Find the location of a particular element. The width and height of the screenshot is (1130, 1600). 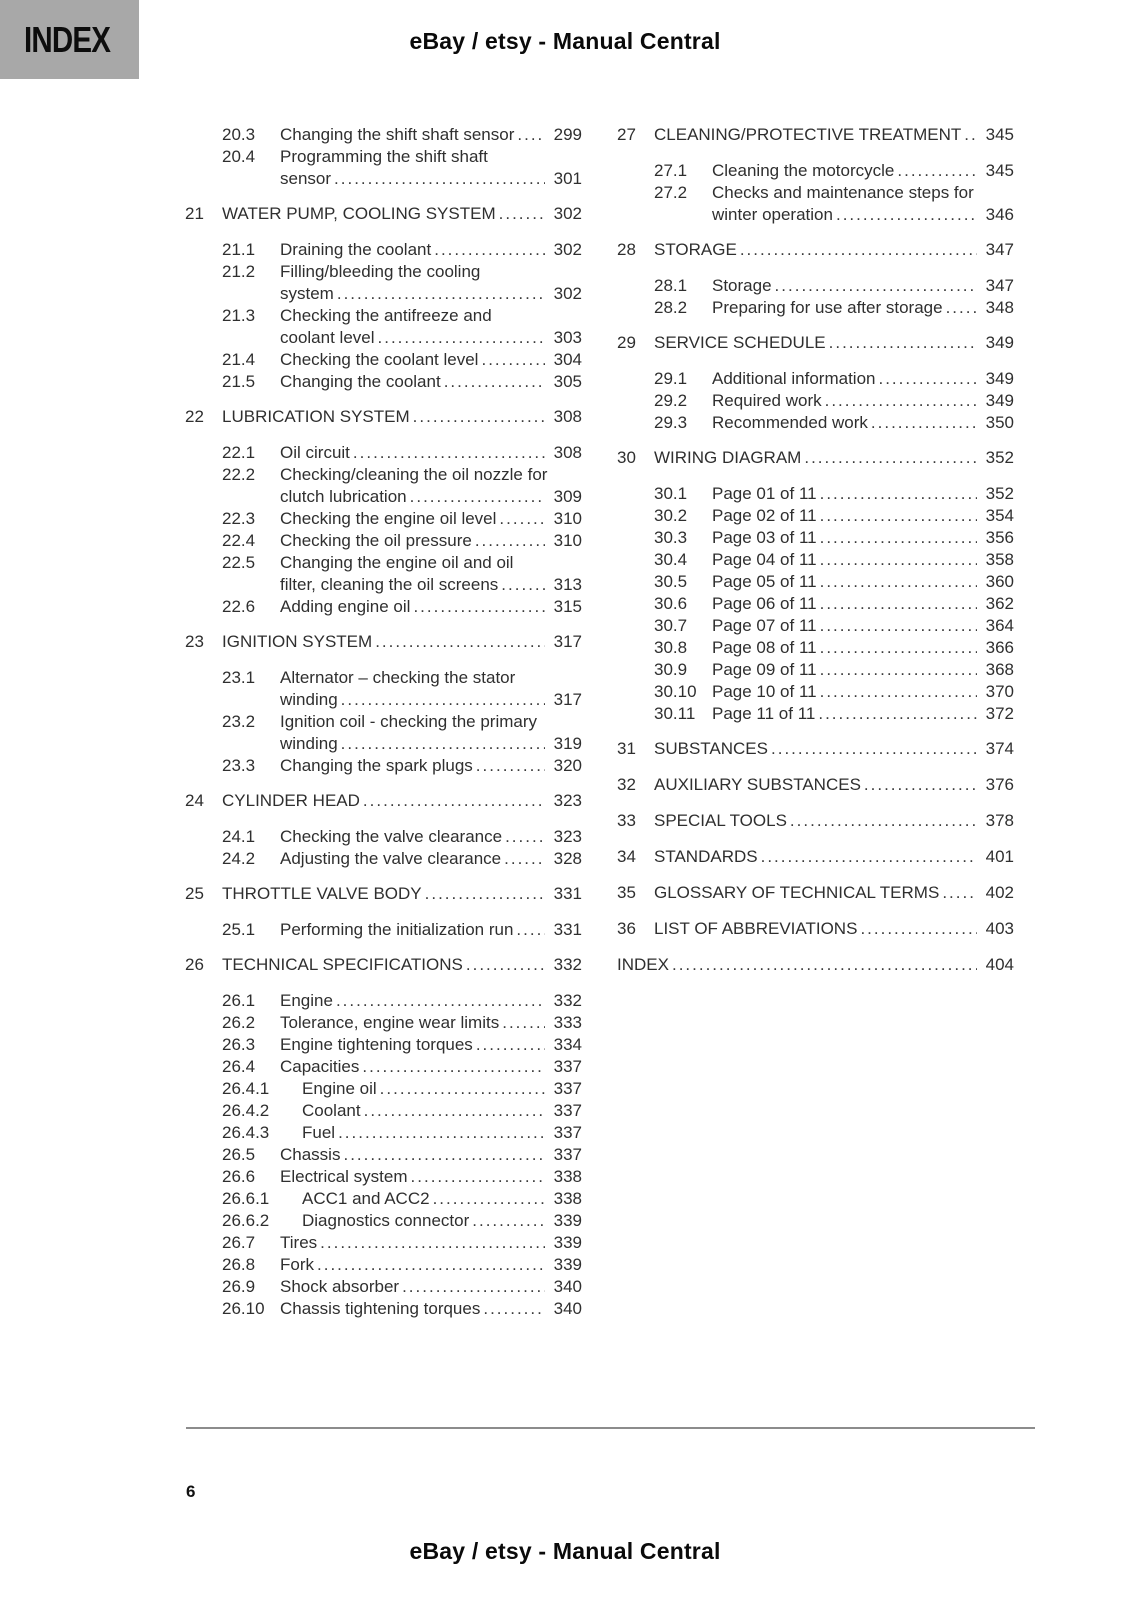

toc-entry-body: Page 04 of 11 358 is located at coordinates (863, 560).